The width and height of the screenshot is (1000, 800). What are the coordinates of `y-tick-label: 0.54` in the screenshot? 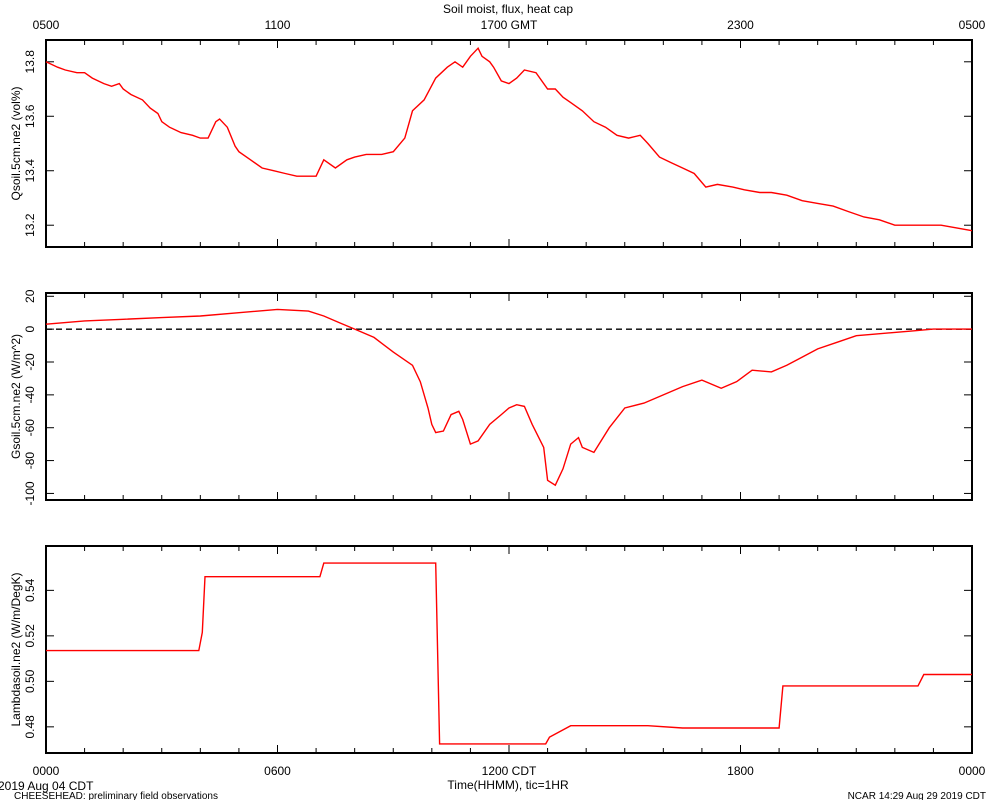 It's located at (30, 590).